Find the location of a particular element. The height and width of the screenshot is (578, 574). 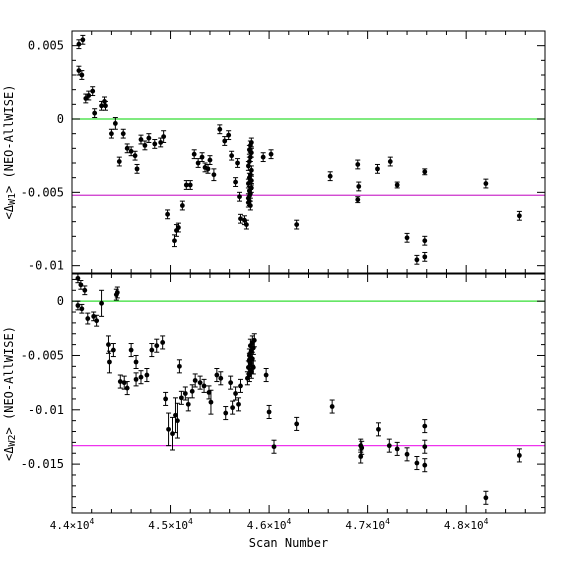

y-tick-label: -0.015 is located at coordinates (42, 464).